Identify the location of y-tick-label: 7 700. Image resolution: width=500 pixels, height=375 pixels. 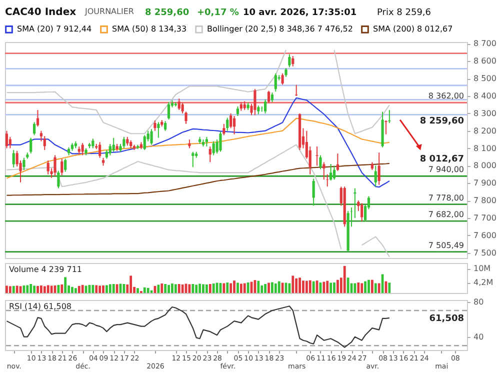
(485, 217).